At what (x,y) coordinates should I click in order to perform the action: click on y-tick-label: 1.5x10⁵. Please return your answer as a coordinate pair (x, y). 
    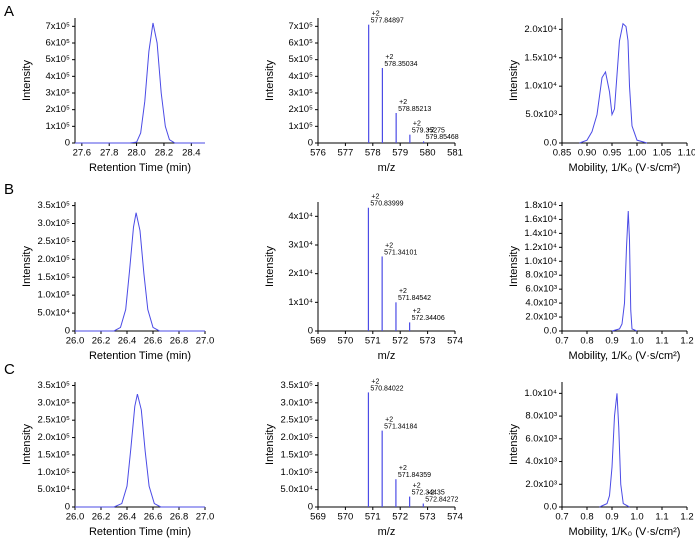
    Looking at the image, I should click on (54, 454).